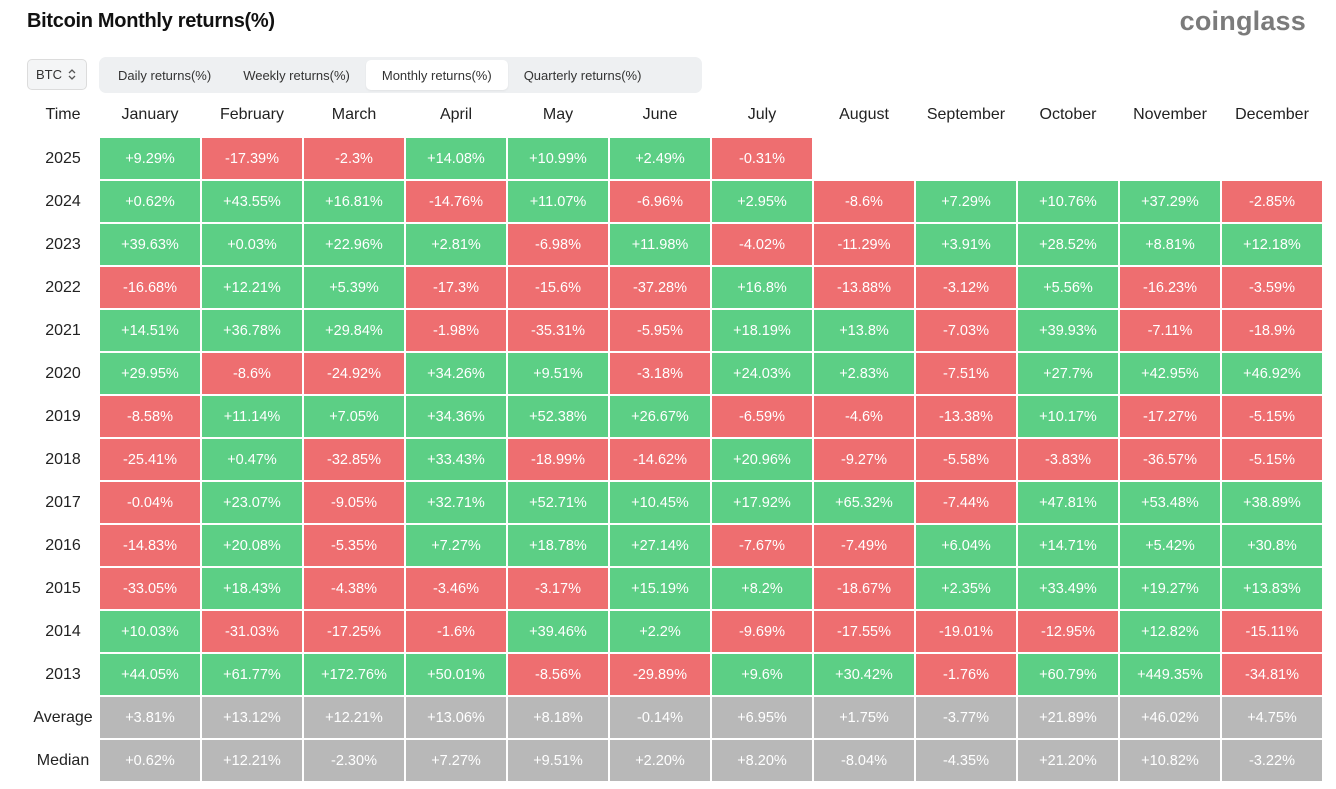 This screenshot has height=789, width=1336. Describe the element at coordinates (354, 158) in the screenshot. I see `return-cell: -2.3%` at that location.